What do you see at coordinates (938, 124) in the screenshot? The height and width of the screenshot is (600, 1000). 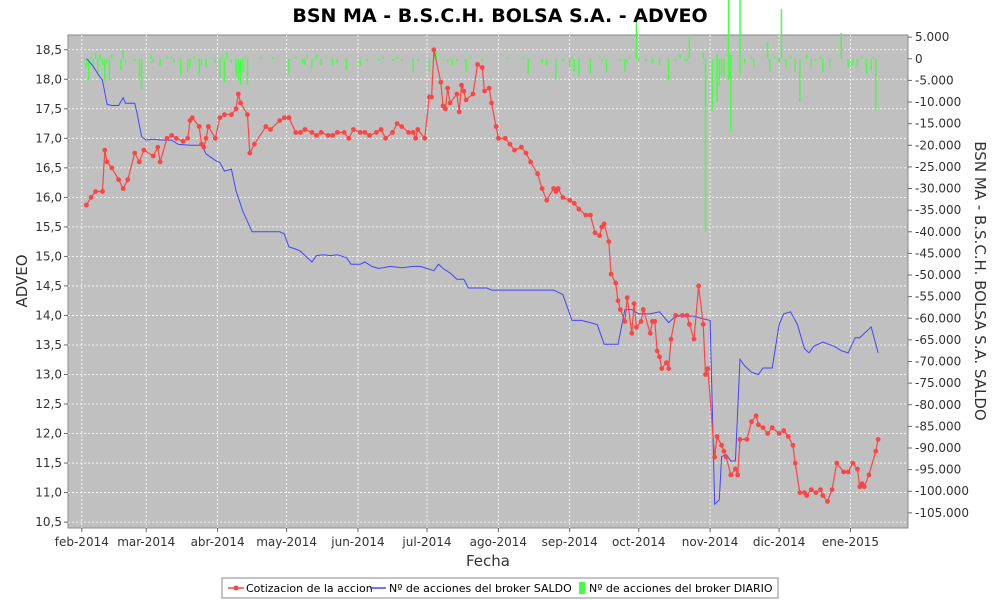 I see `y2-tick-label: -15.000` at bounding box center [938, 124].